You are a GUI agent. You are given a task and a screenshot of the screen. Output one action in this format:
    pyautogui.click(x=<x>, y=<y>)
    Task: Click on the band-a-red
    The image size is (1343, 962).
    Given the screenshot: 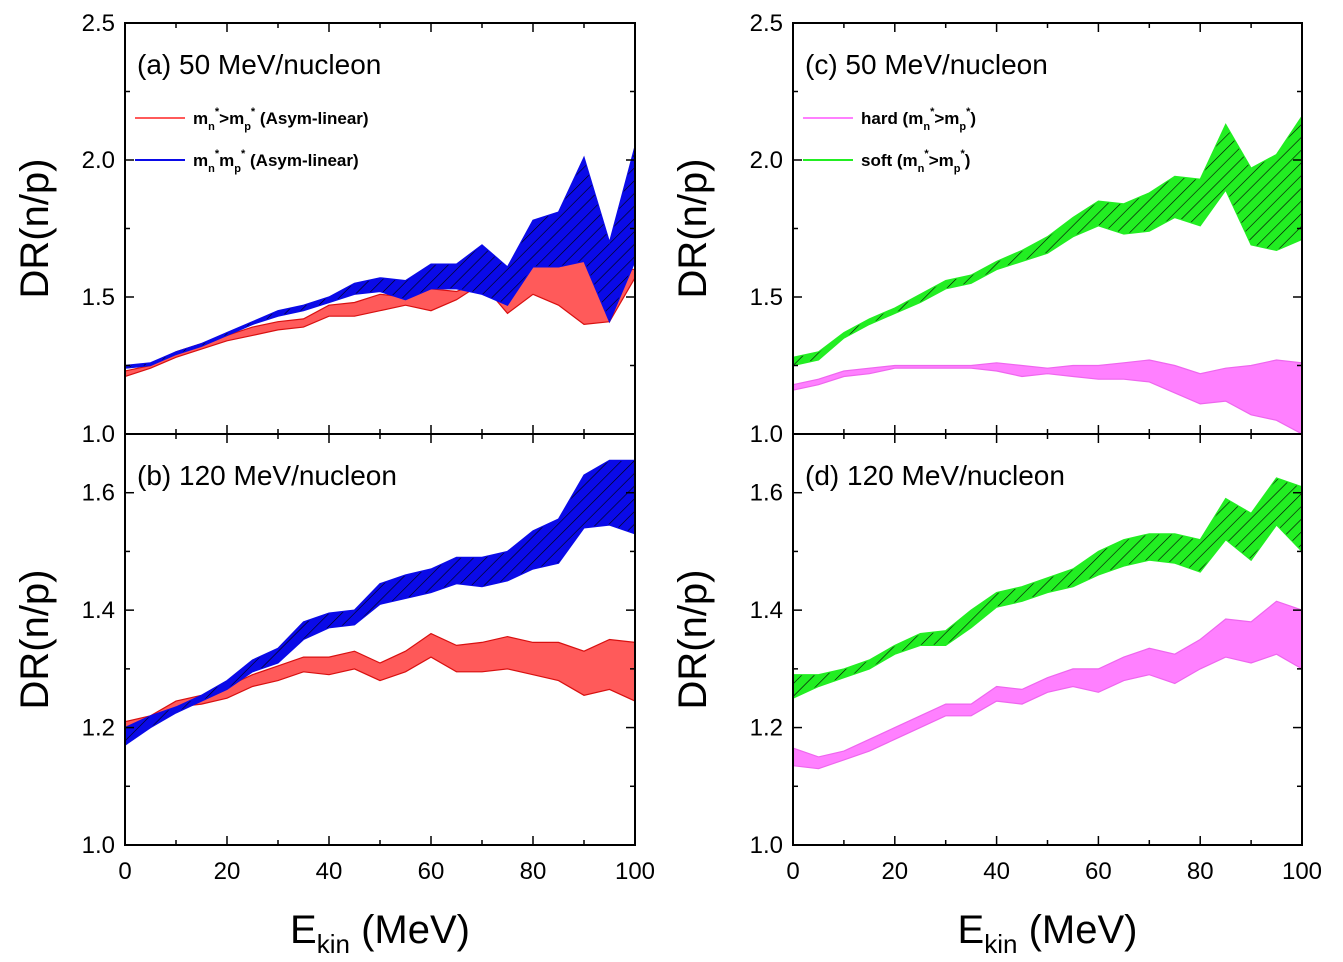 What is the action you would take?
    pyautogui.click(x=380, y=317)
    